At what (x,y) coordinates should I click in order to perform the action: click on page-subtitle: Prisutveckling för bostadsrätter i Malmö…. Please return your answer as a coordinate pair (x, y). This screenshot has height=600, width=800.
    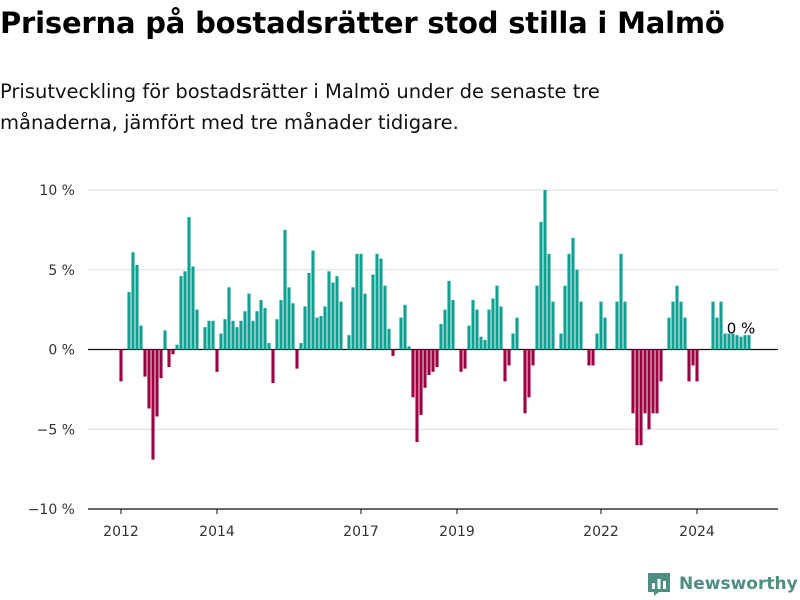
    Looking at the image, I should click on (300, 107).